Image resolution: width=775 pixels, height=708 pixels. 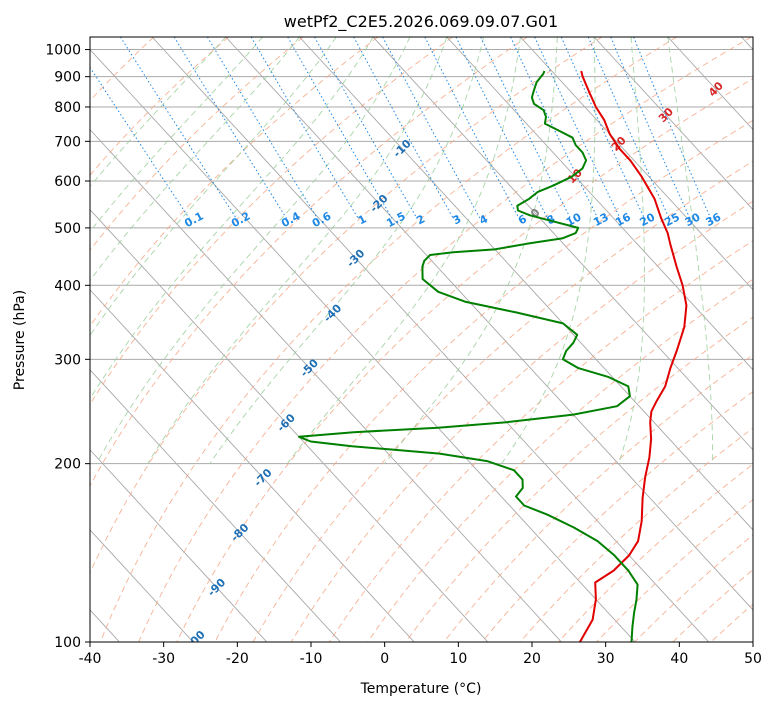 I want to click on x-tick-label: 50, so click(x=753, y=659).